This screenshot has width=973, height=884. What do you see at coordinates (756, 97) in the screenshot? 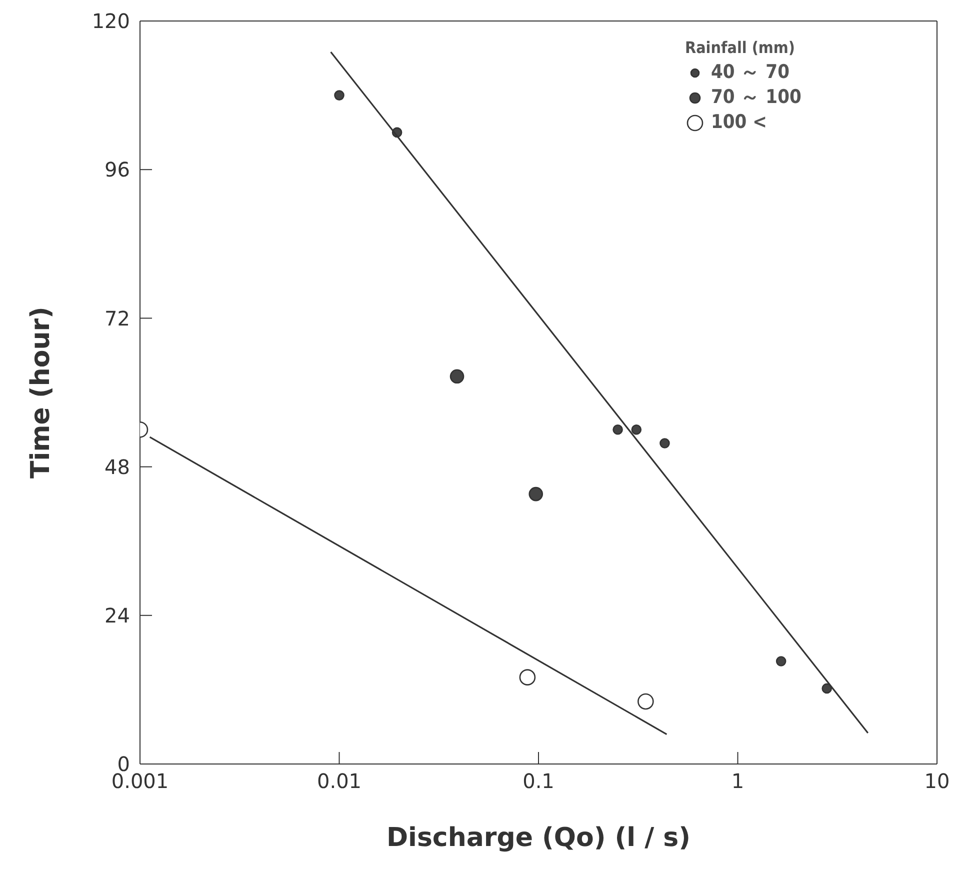
I see `legend-label: 70 ～ 100` at bounding box center [756, 97].